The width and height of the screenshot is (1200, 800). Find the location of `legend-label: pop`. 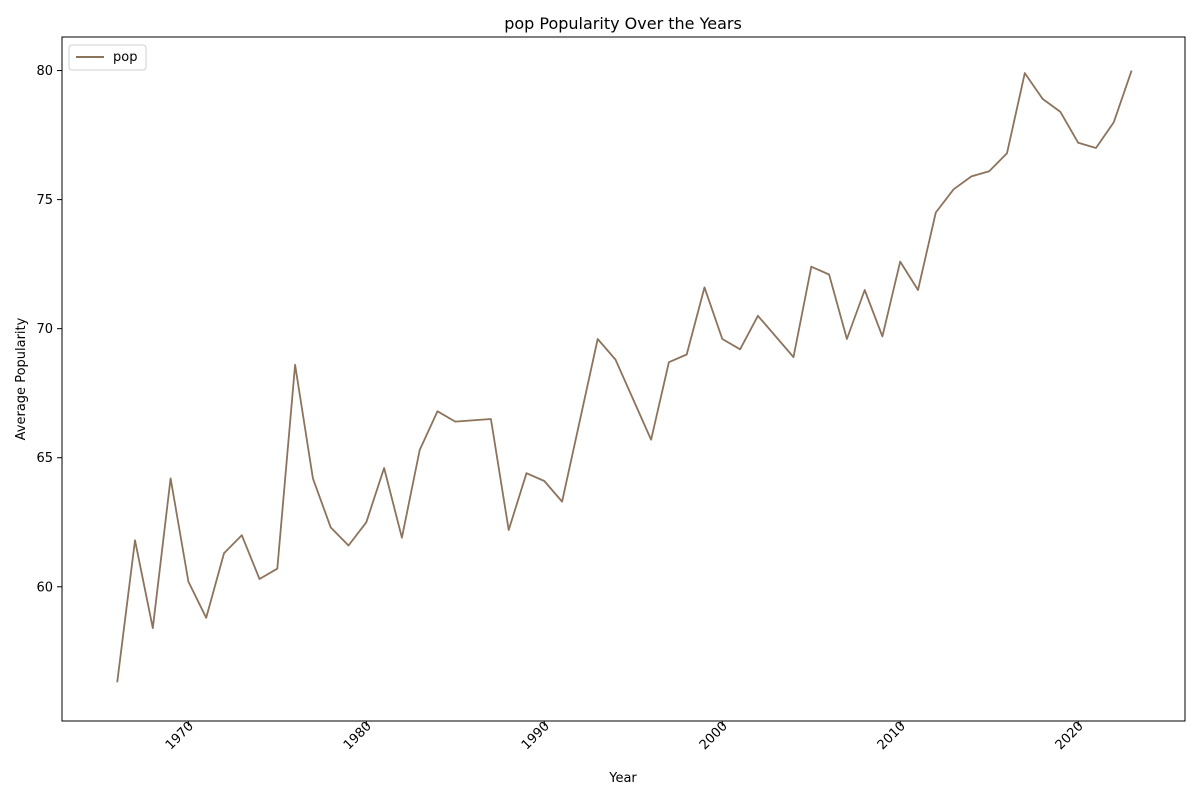

legend-label: pop is located at coordinates (125, 57).